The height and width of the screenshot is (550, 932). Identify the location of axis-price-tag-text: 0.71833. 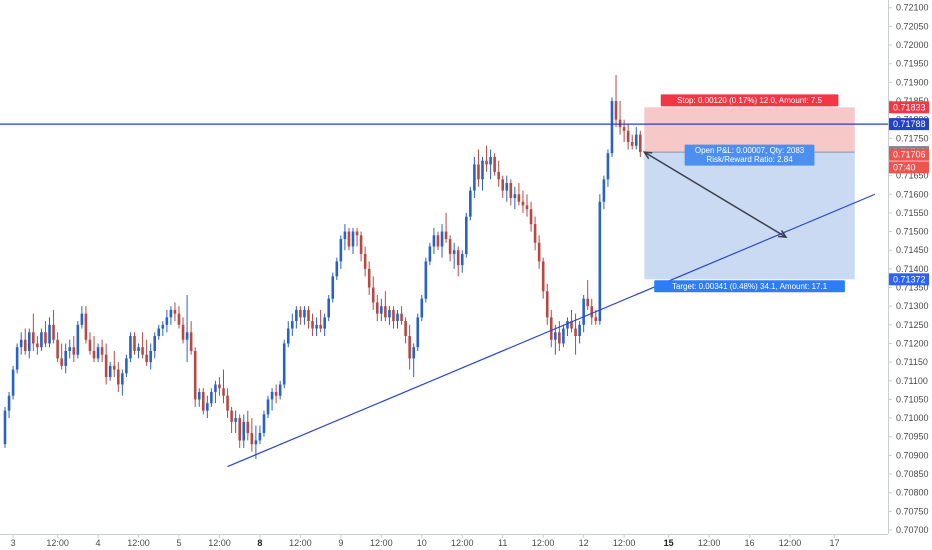
(909, 107).